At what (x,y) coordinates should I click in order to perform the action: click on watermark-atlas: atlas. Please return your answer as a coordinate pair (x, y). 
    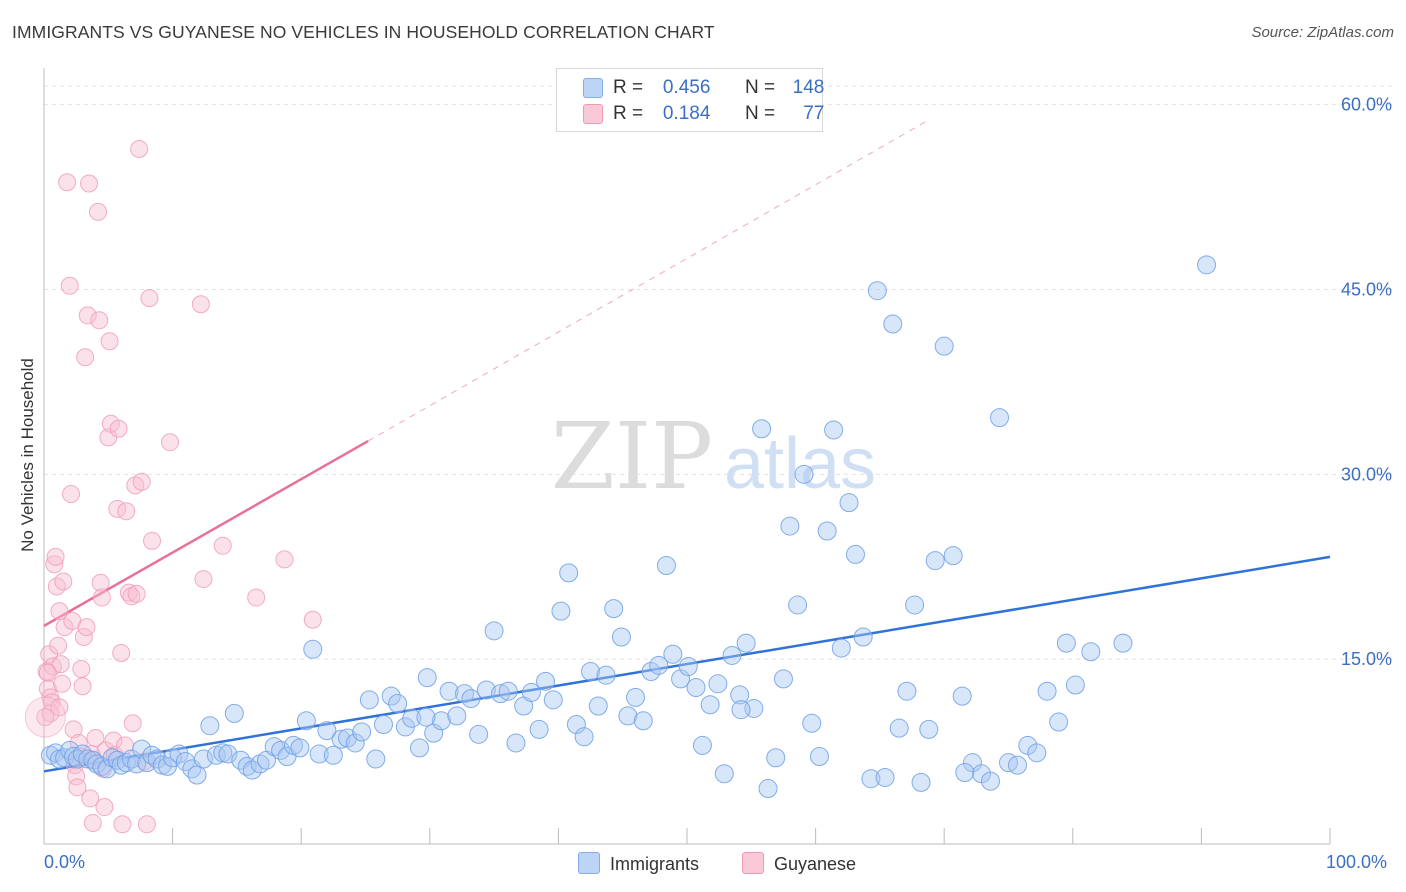
    Looking at the image, I should click on (800, 464).